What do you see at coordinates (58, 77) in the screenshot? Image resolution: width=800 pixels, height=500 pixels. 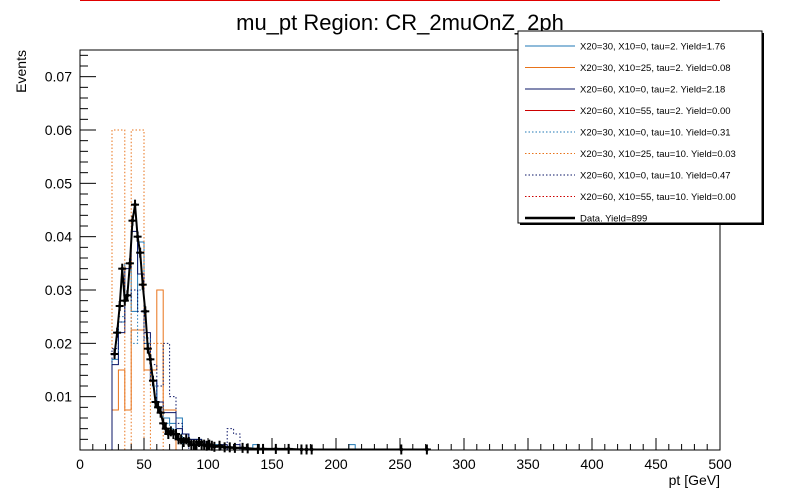 I see `y-tick-label: 0.07` at bounding box center [58, 77].